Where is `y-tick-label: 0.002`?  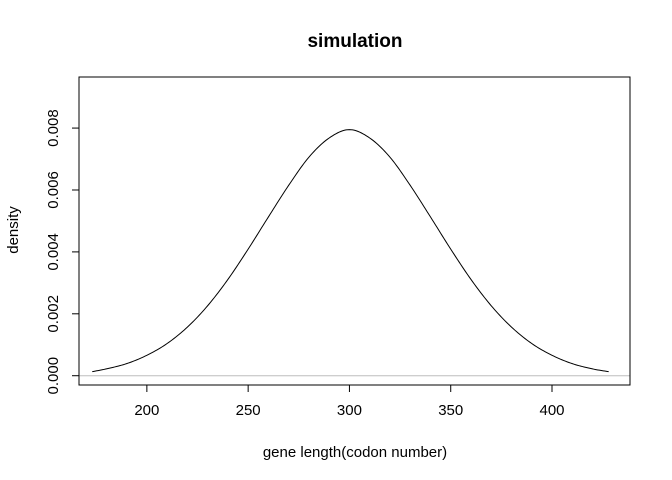
y-tick-label: 0.002 is located at coordinates (53, 314).